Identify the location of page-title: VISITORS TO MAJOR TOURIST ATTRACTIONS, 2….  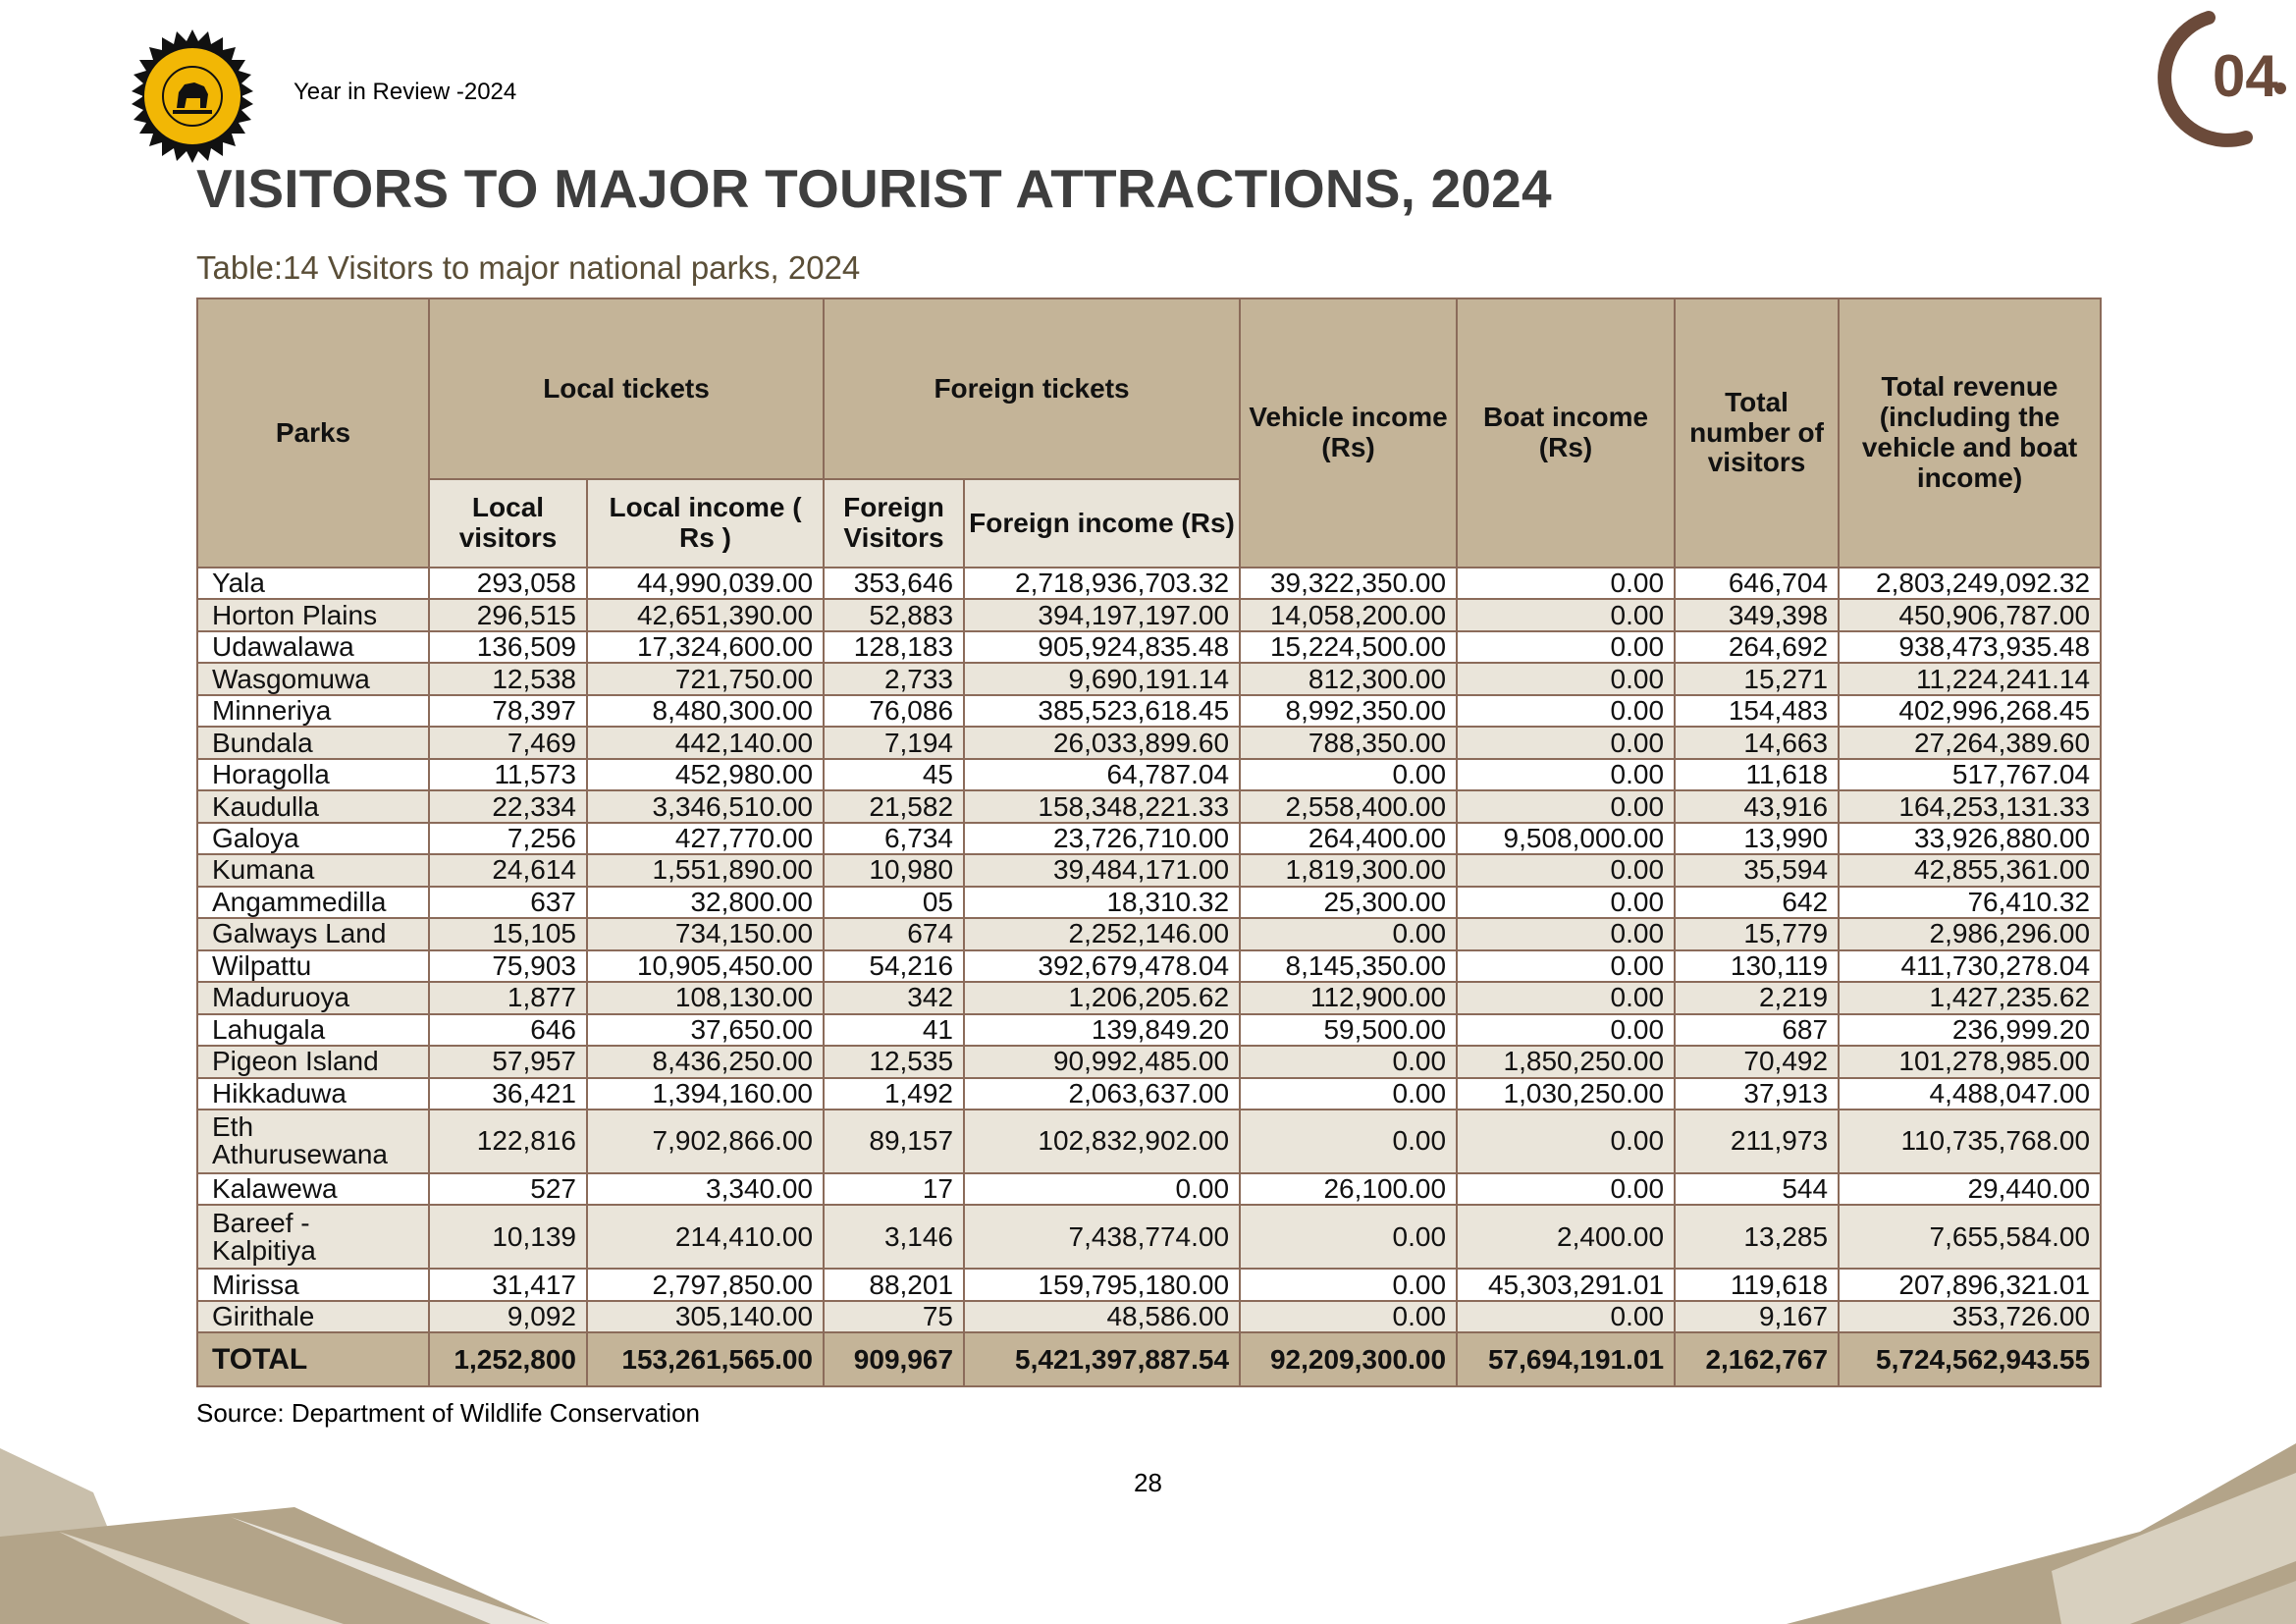
(874, 188).